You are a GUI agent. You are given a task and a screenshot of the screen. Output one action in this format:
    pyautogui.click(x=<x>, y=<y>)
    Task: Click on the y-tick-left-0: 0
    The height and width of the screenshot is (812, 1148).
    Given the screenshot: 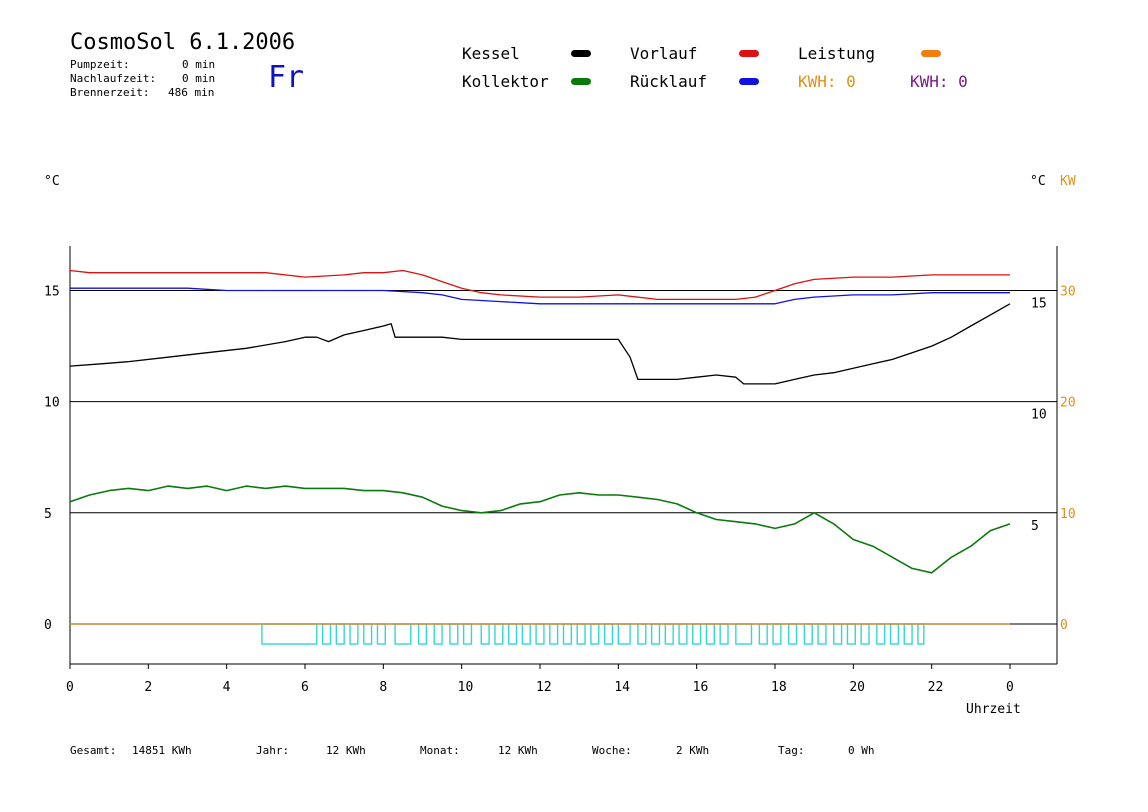 What is the action you would take?
    pyautogui.click(x=48, y=625)
    